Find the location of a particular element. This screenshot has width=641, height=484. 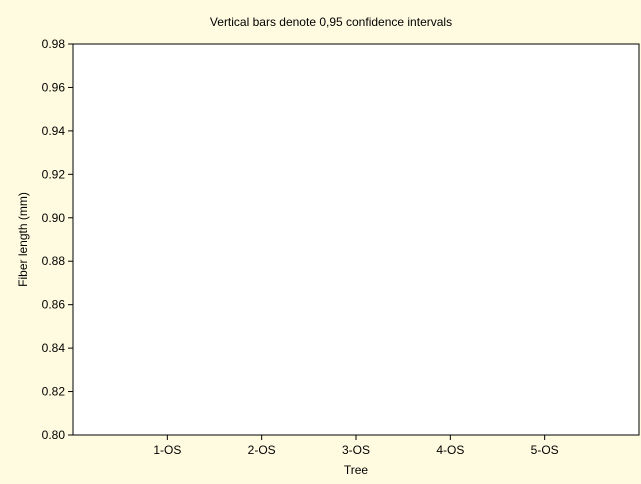

x-tick-label: 5-OS is located at coordinates (545, 450).